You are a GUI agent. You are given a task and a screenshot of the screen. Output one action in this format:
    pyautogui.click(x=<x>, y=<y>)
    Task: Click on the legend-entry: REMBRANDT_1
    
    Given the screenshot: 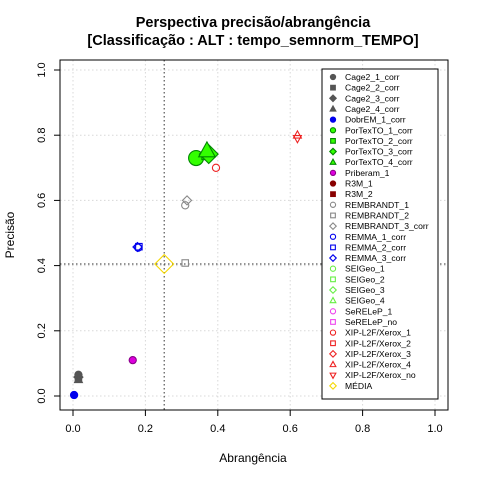 What is the action you would take?
    pyautogui.click(x=377, y=205)
    